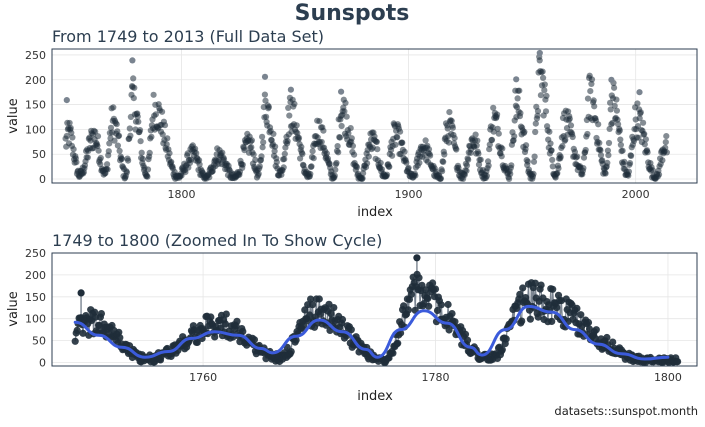 The height and width of the screenshot is (427, 705). What do you see at coordinates (35, 80) in the screenshot?
I see `y-tick-label: 200` at bounding box center [35, 80].